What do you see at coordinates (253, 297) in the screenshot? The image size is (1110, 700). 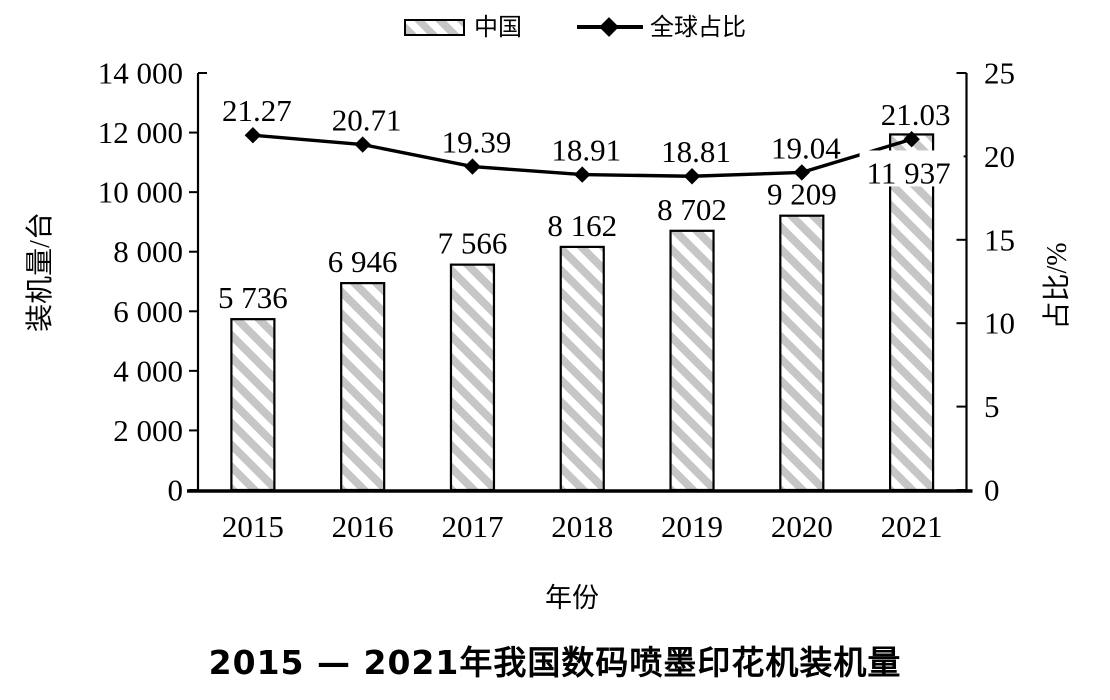 I see `bar-value-label: 5 736` at bounding box center [253, 297].